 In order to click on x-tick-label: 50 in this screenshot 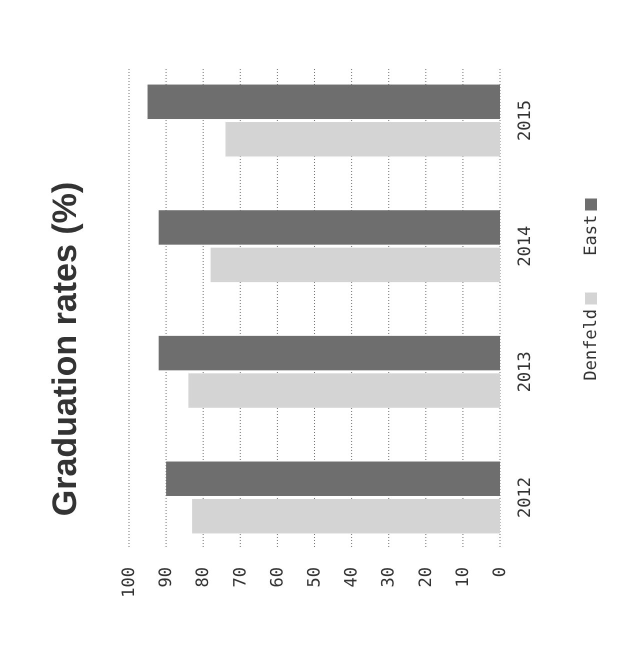, I will do `click(314, 577)`.